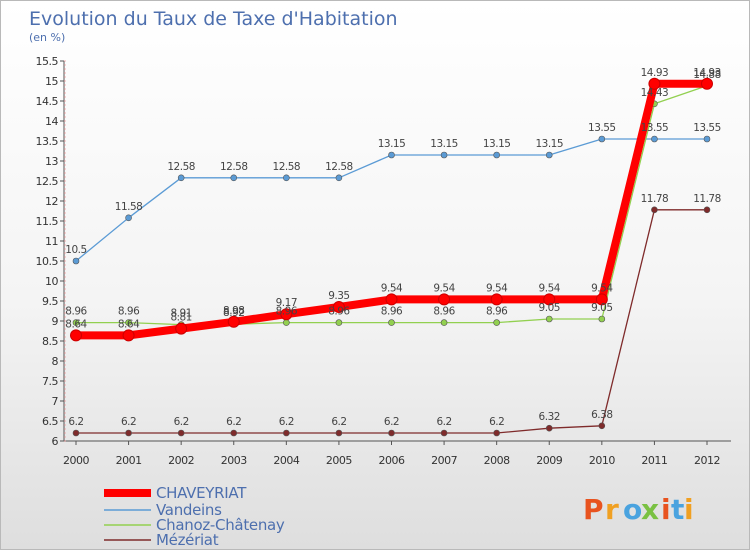 The height and width of the screenshot is (551, 750). I want to click on legend-label: Mézériat, so click(187, 540).